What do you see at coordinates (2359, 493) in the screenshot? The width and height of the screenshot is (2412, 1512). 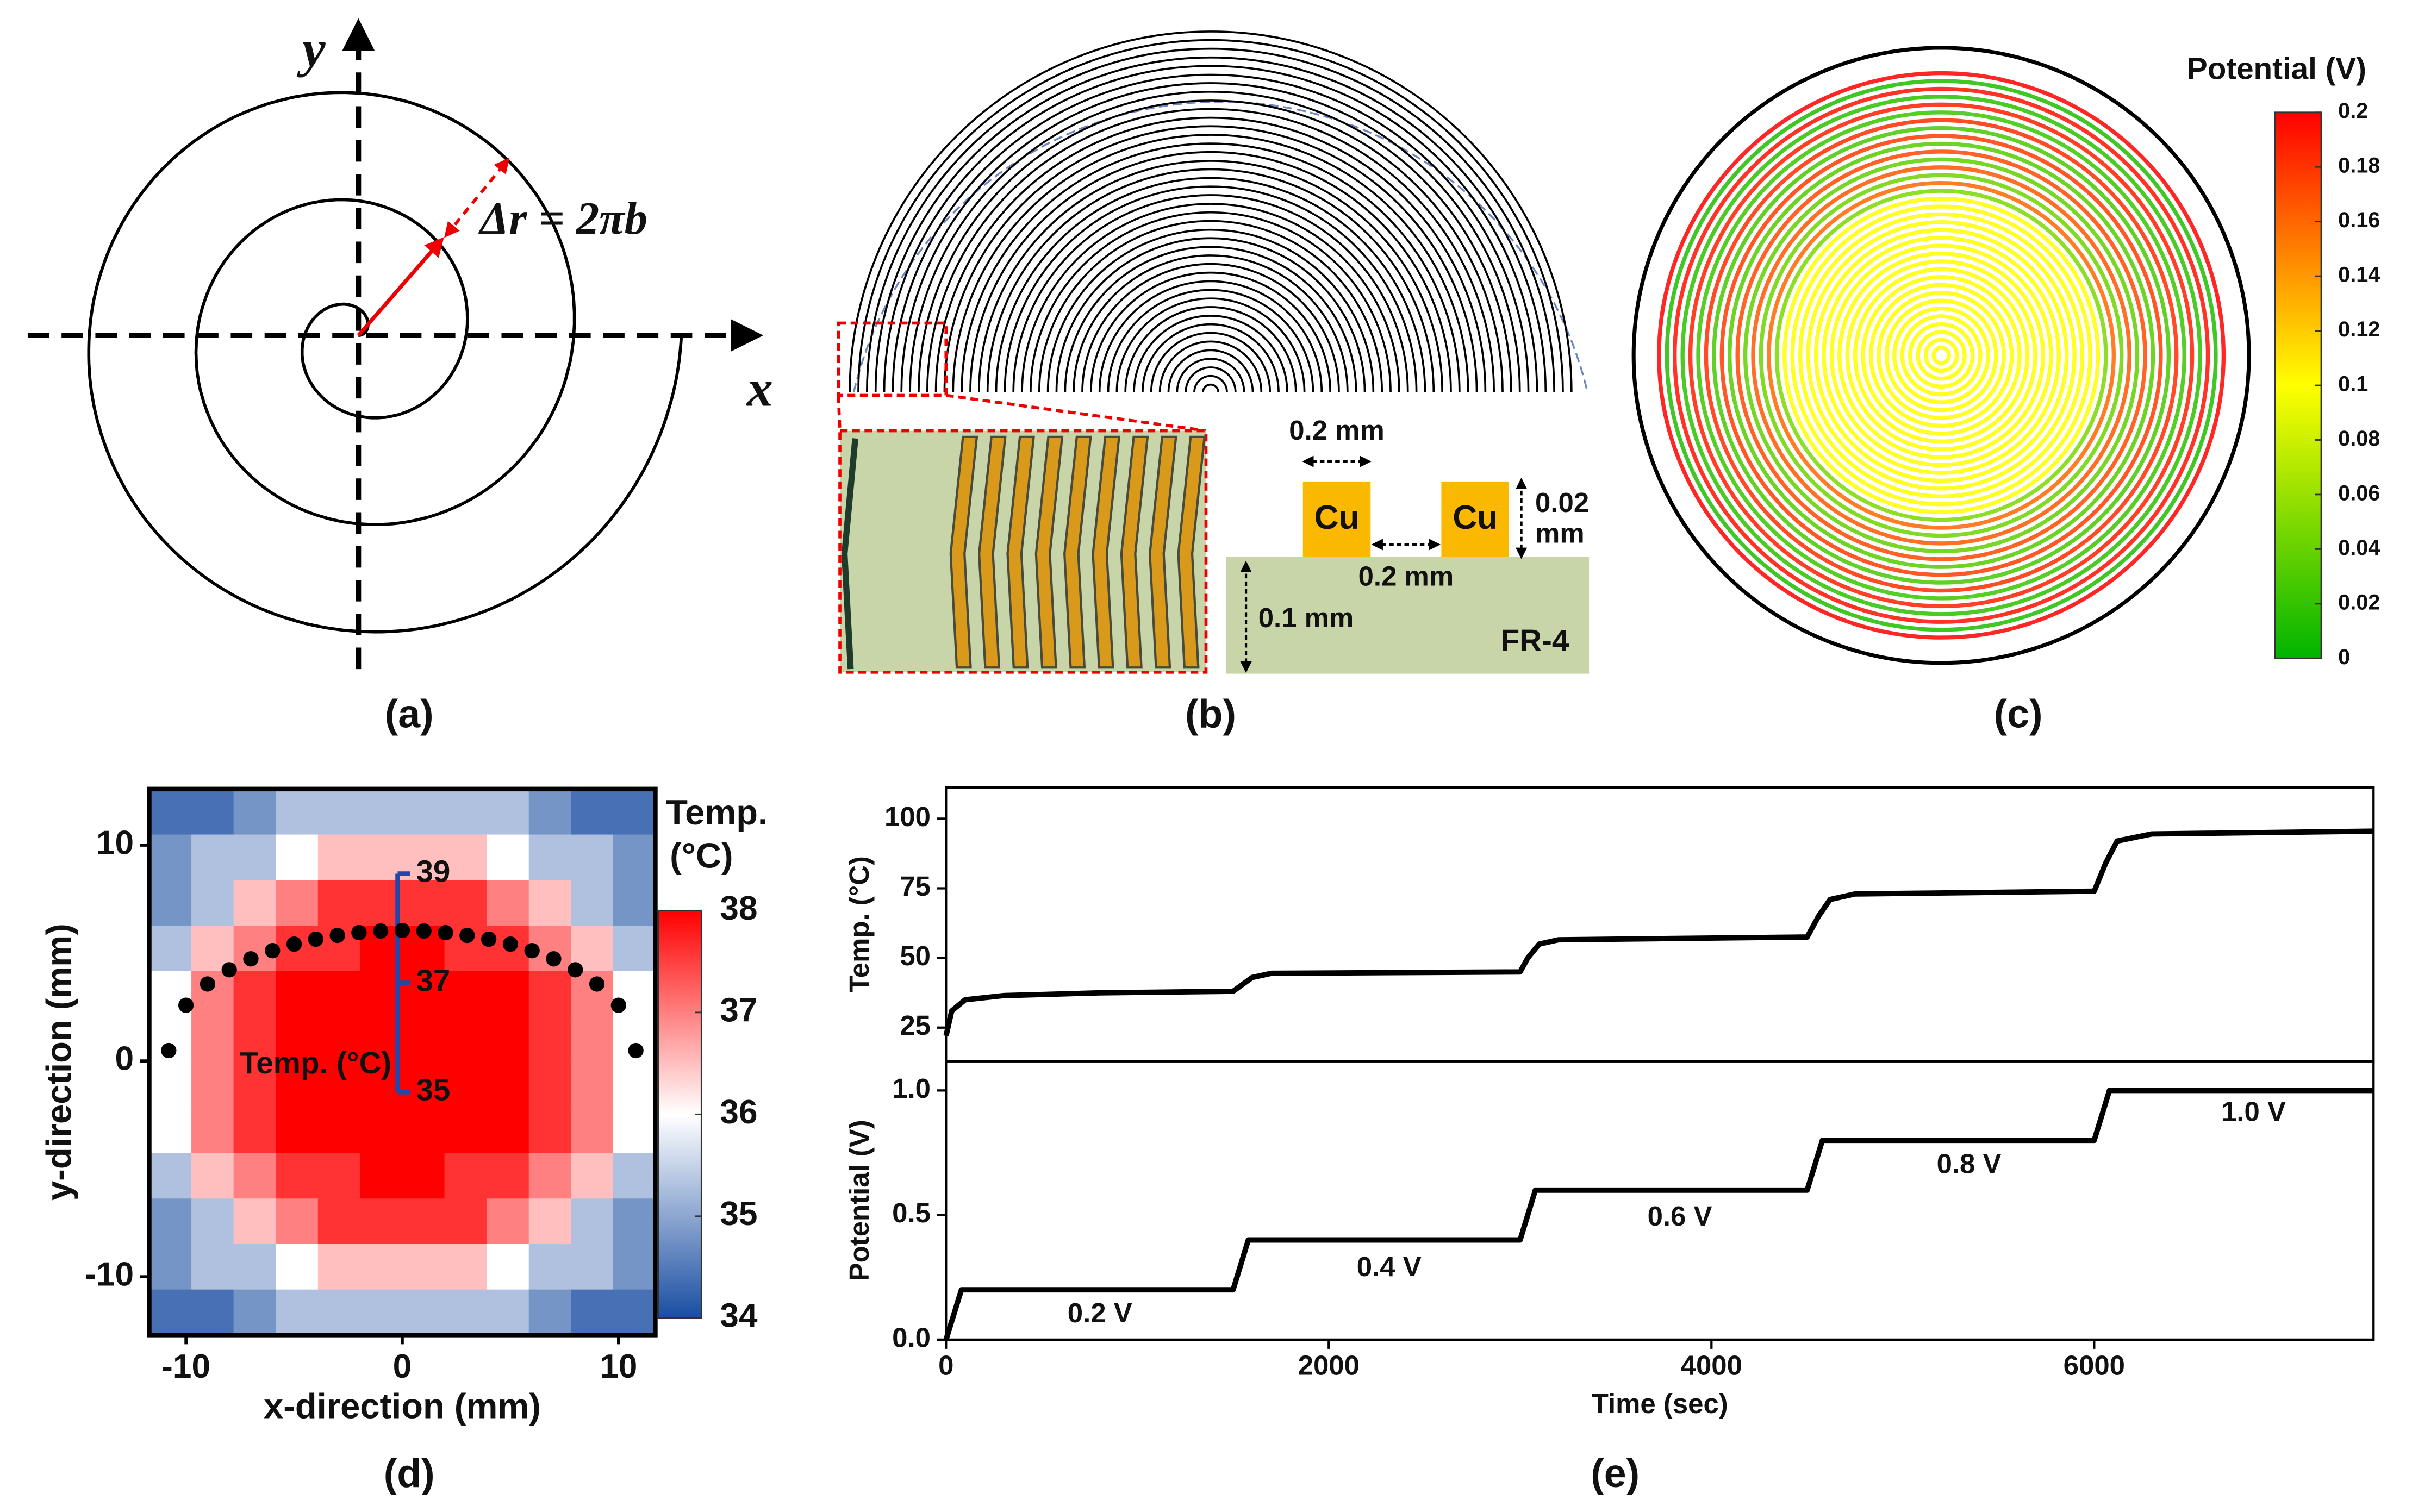 I see `colorbar-tick-label: 0.06` at bounding box center [2359, 493].